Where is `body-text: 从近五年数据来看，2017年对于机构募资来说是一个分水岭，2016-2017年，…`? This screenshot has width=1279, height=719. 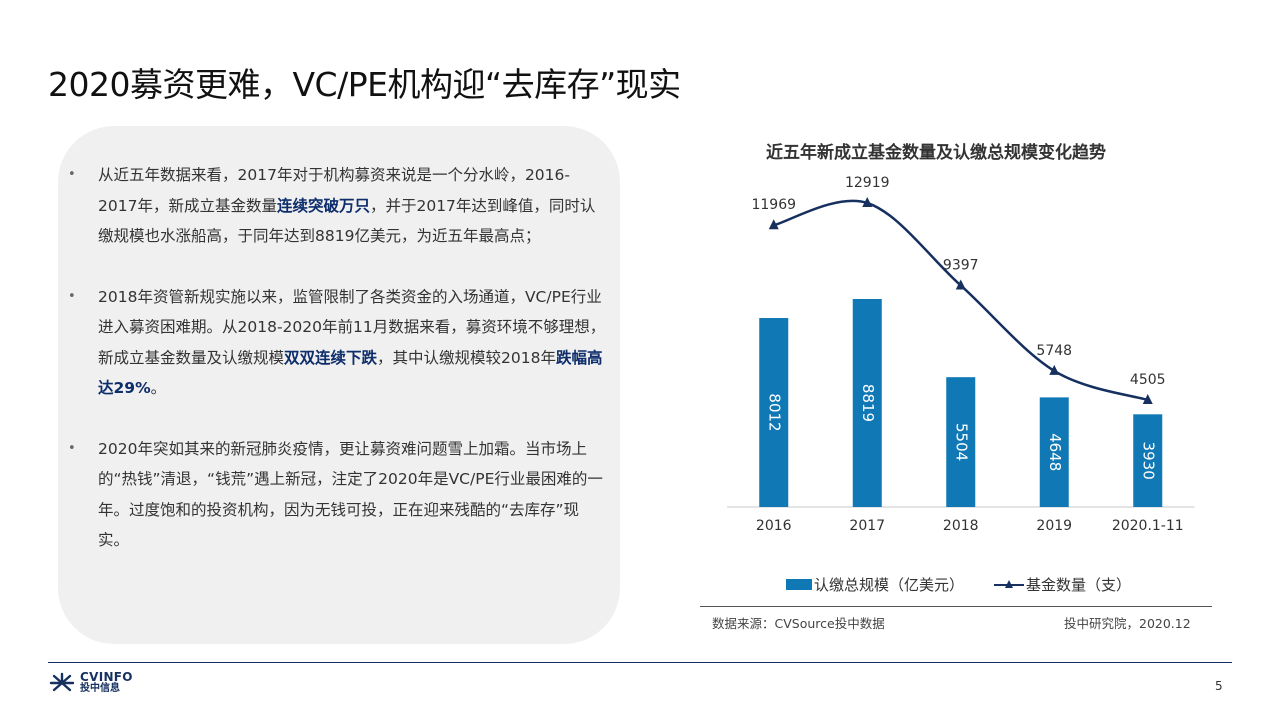
body-text: 从近五年数据来看，2017年对于机构募资来说是一个分水岭，2016-2017年，… is located at coordinates (334, 190).